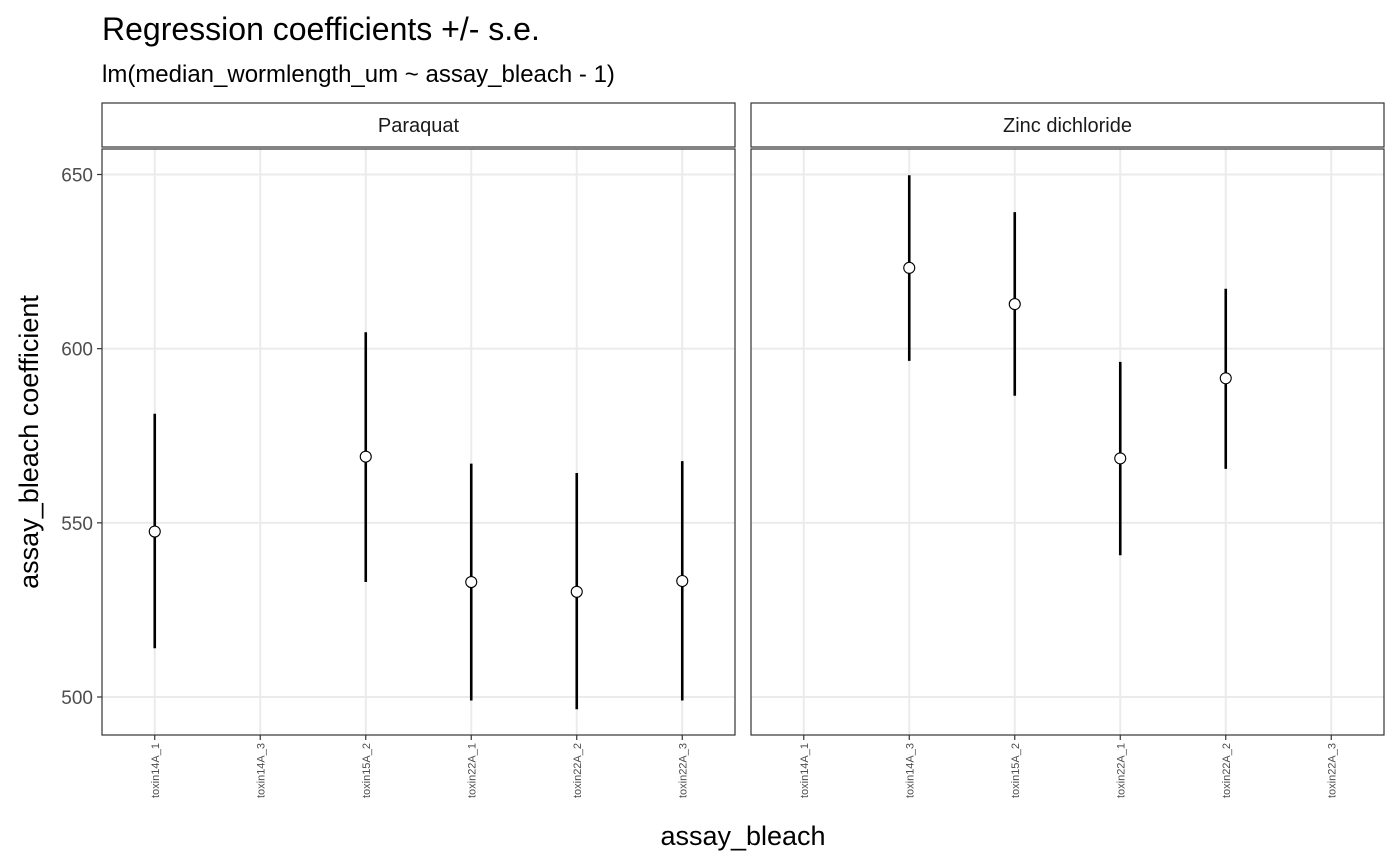  I want to click on y-tick-label: 650, so click(77, 176).